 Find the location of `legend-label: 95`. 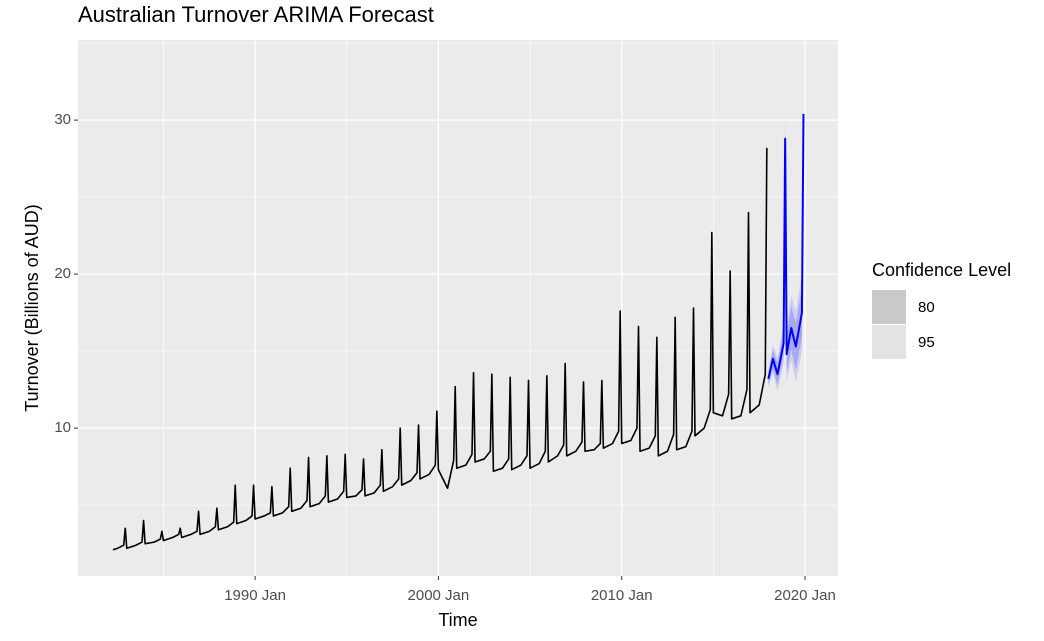

legend-label: 95 is located at coordinates (926, 342).